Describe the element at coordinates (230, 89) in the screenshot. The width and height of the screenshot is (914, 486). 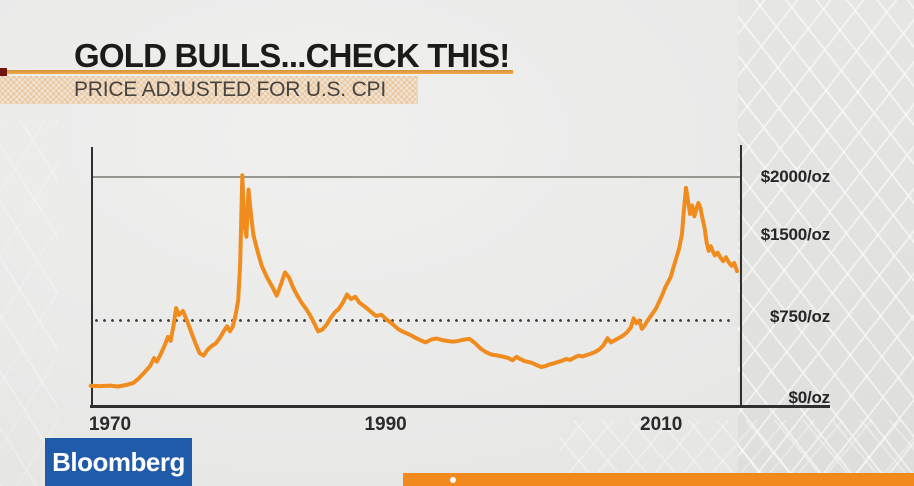
I see `chart-subtitle: PRICE ADJUSTED FOR U.S. CPI` at that location.